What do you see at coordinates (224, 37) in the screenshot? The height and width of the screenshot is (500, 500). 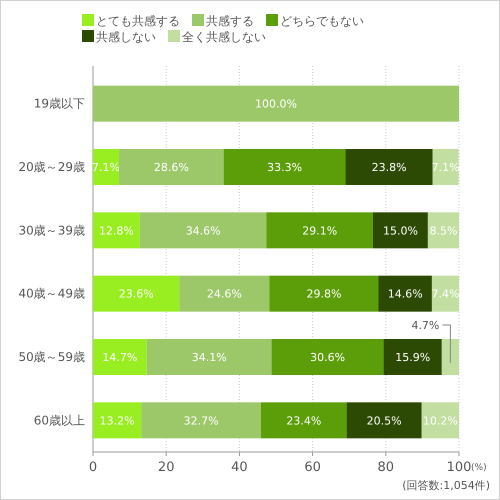 I see `legend-label: 全く共感しない` at bounding box center [224, 37].